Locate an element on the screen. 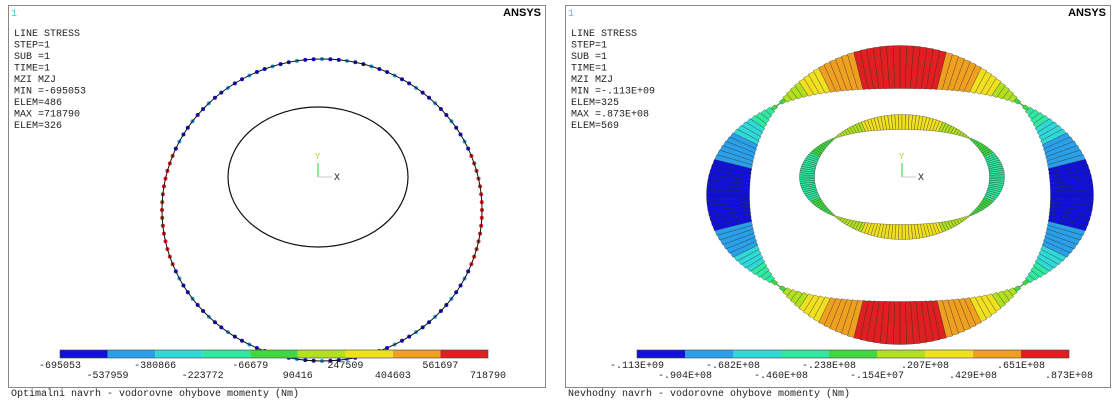  info-line: MIN =-.113E+09 is located at coordinates (613, 92).